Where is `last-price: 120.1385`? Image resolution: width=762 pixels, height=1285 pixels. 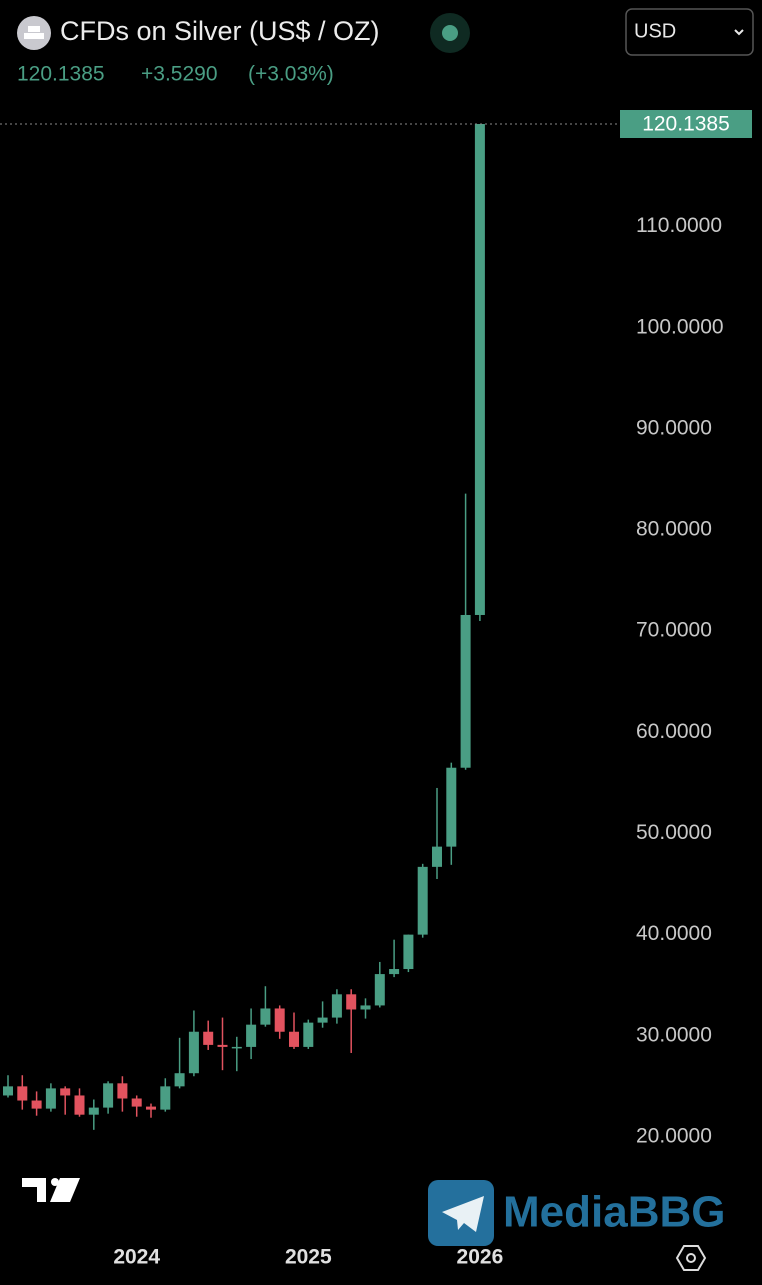 last-price: 120.1385 is located at coordinates (61, 74).